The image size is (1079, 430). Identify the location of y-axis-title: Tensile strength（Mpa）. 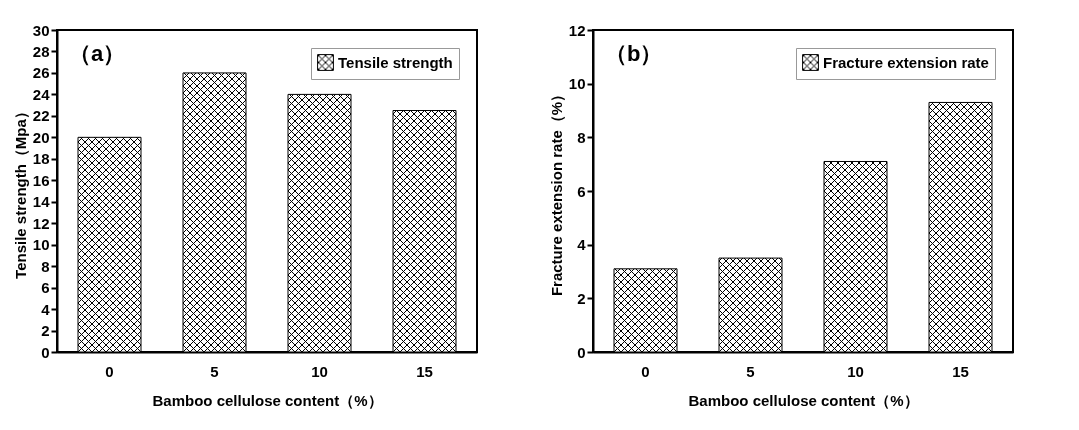
(20, 191).